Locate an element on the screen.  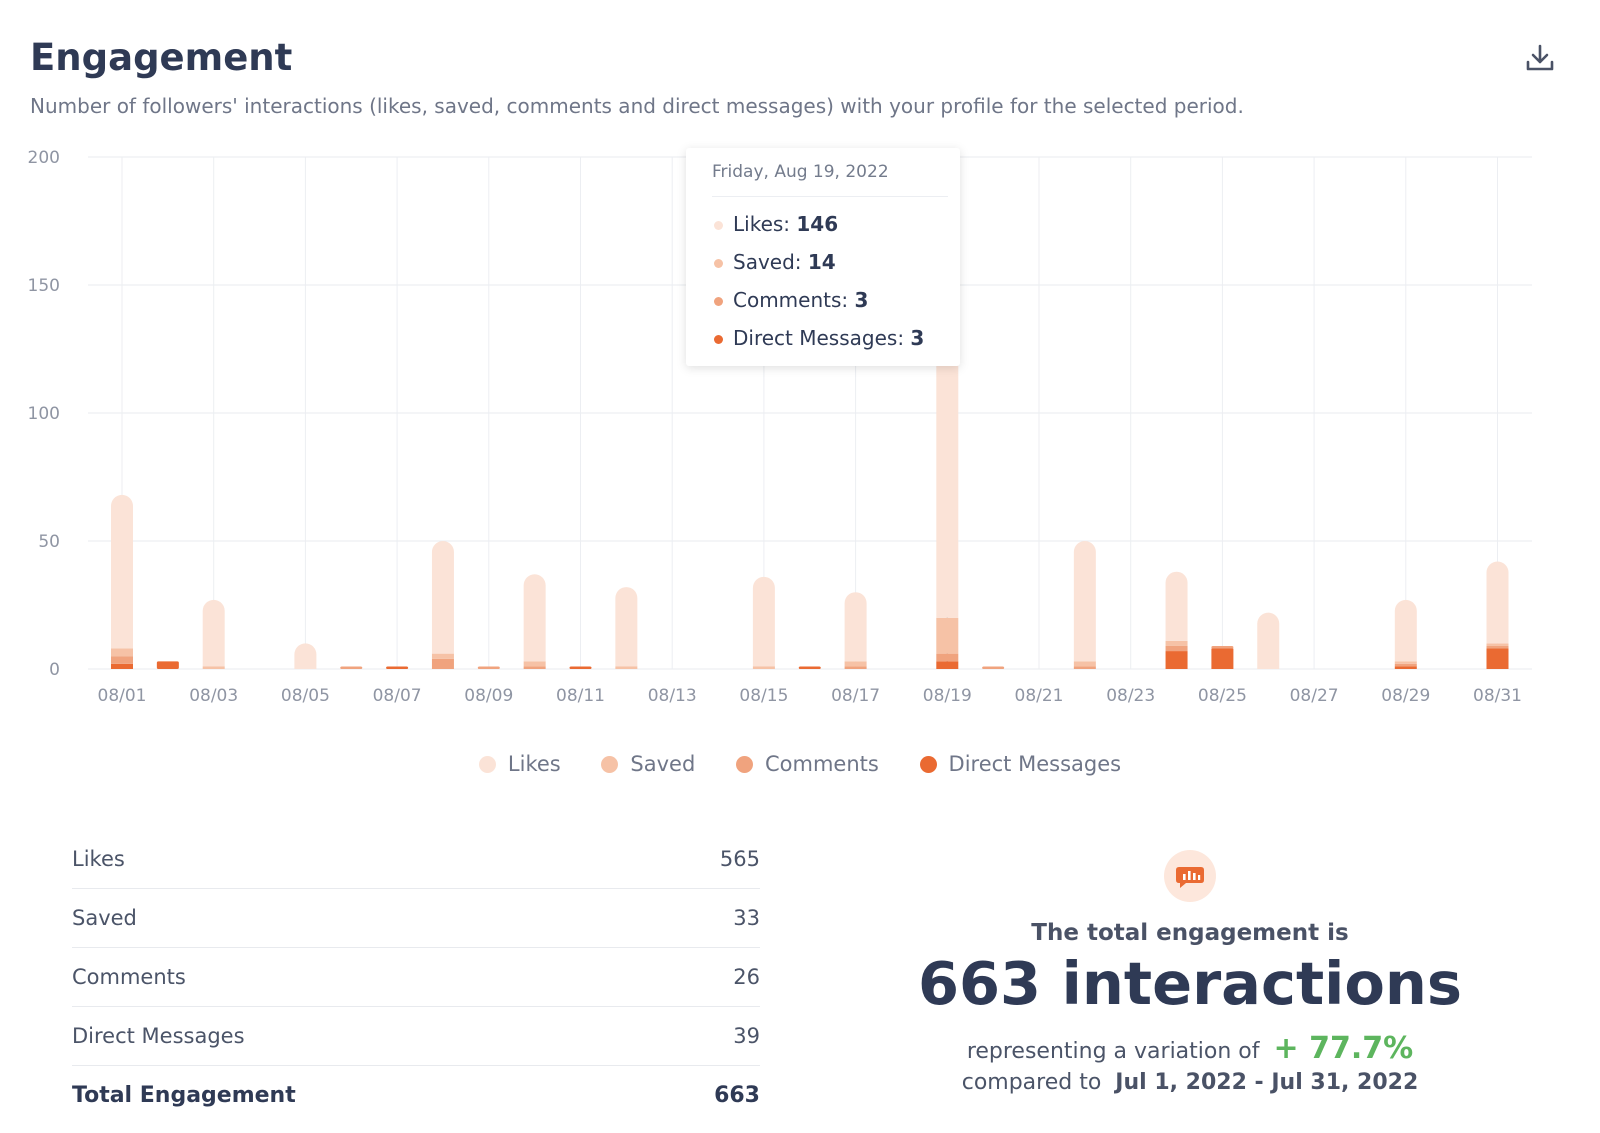
tooltip-row-likes: Likes: 146 is located at coordinates (776, 224).